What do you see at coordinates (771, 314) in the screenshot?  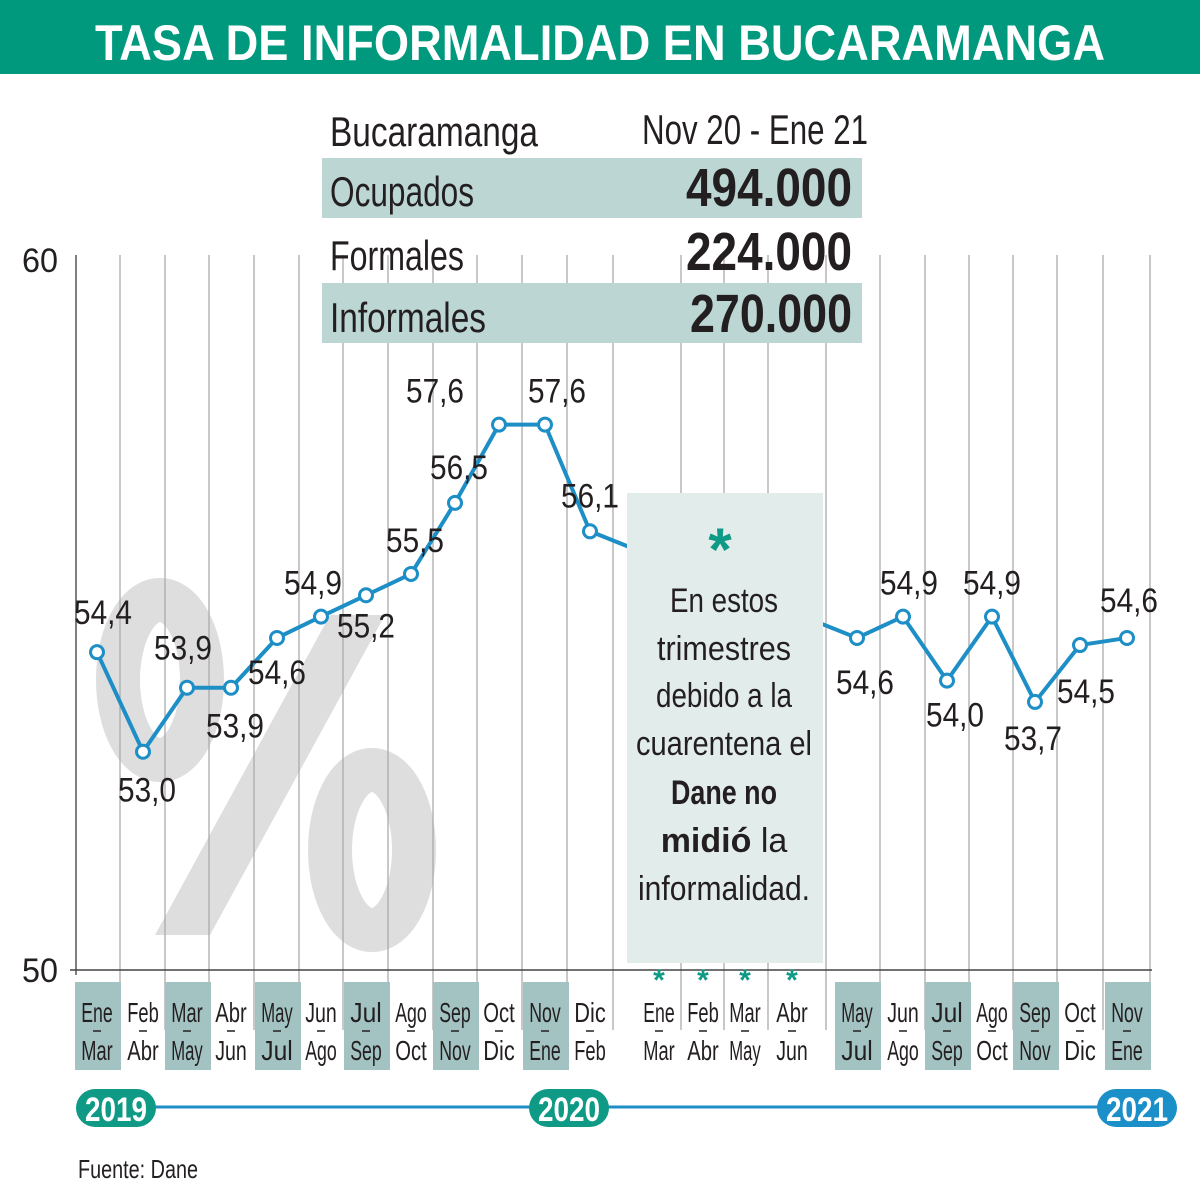 I see `table-value-informales: 270.000` at bounding box center [771, 314].